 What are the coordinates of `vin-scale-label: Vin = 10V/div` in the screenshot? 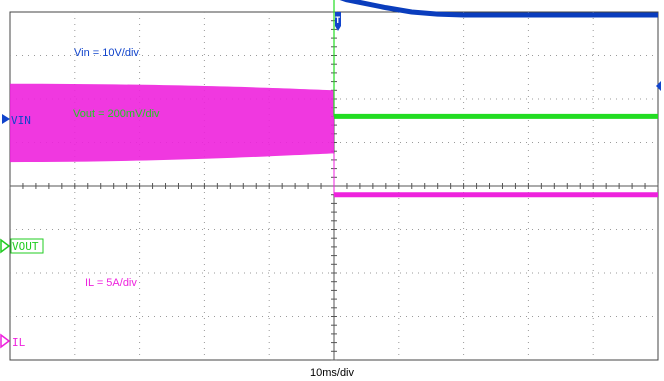 It's located at (106, 53).